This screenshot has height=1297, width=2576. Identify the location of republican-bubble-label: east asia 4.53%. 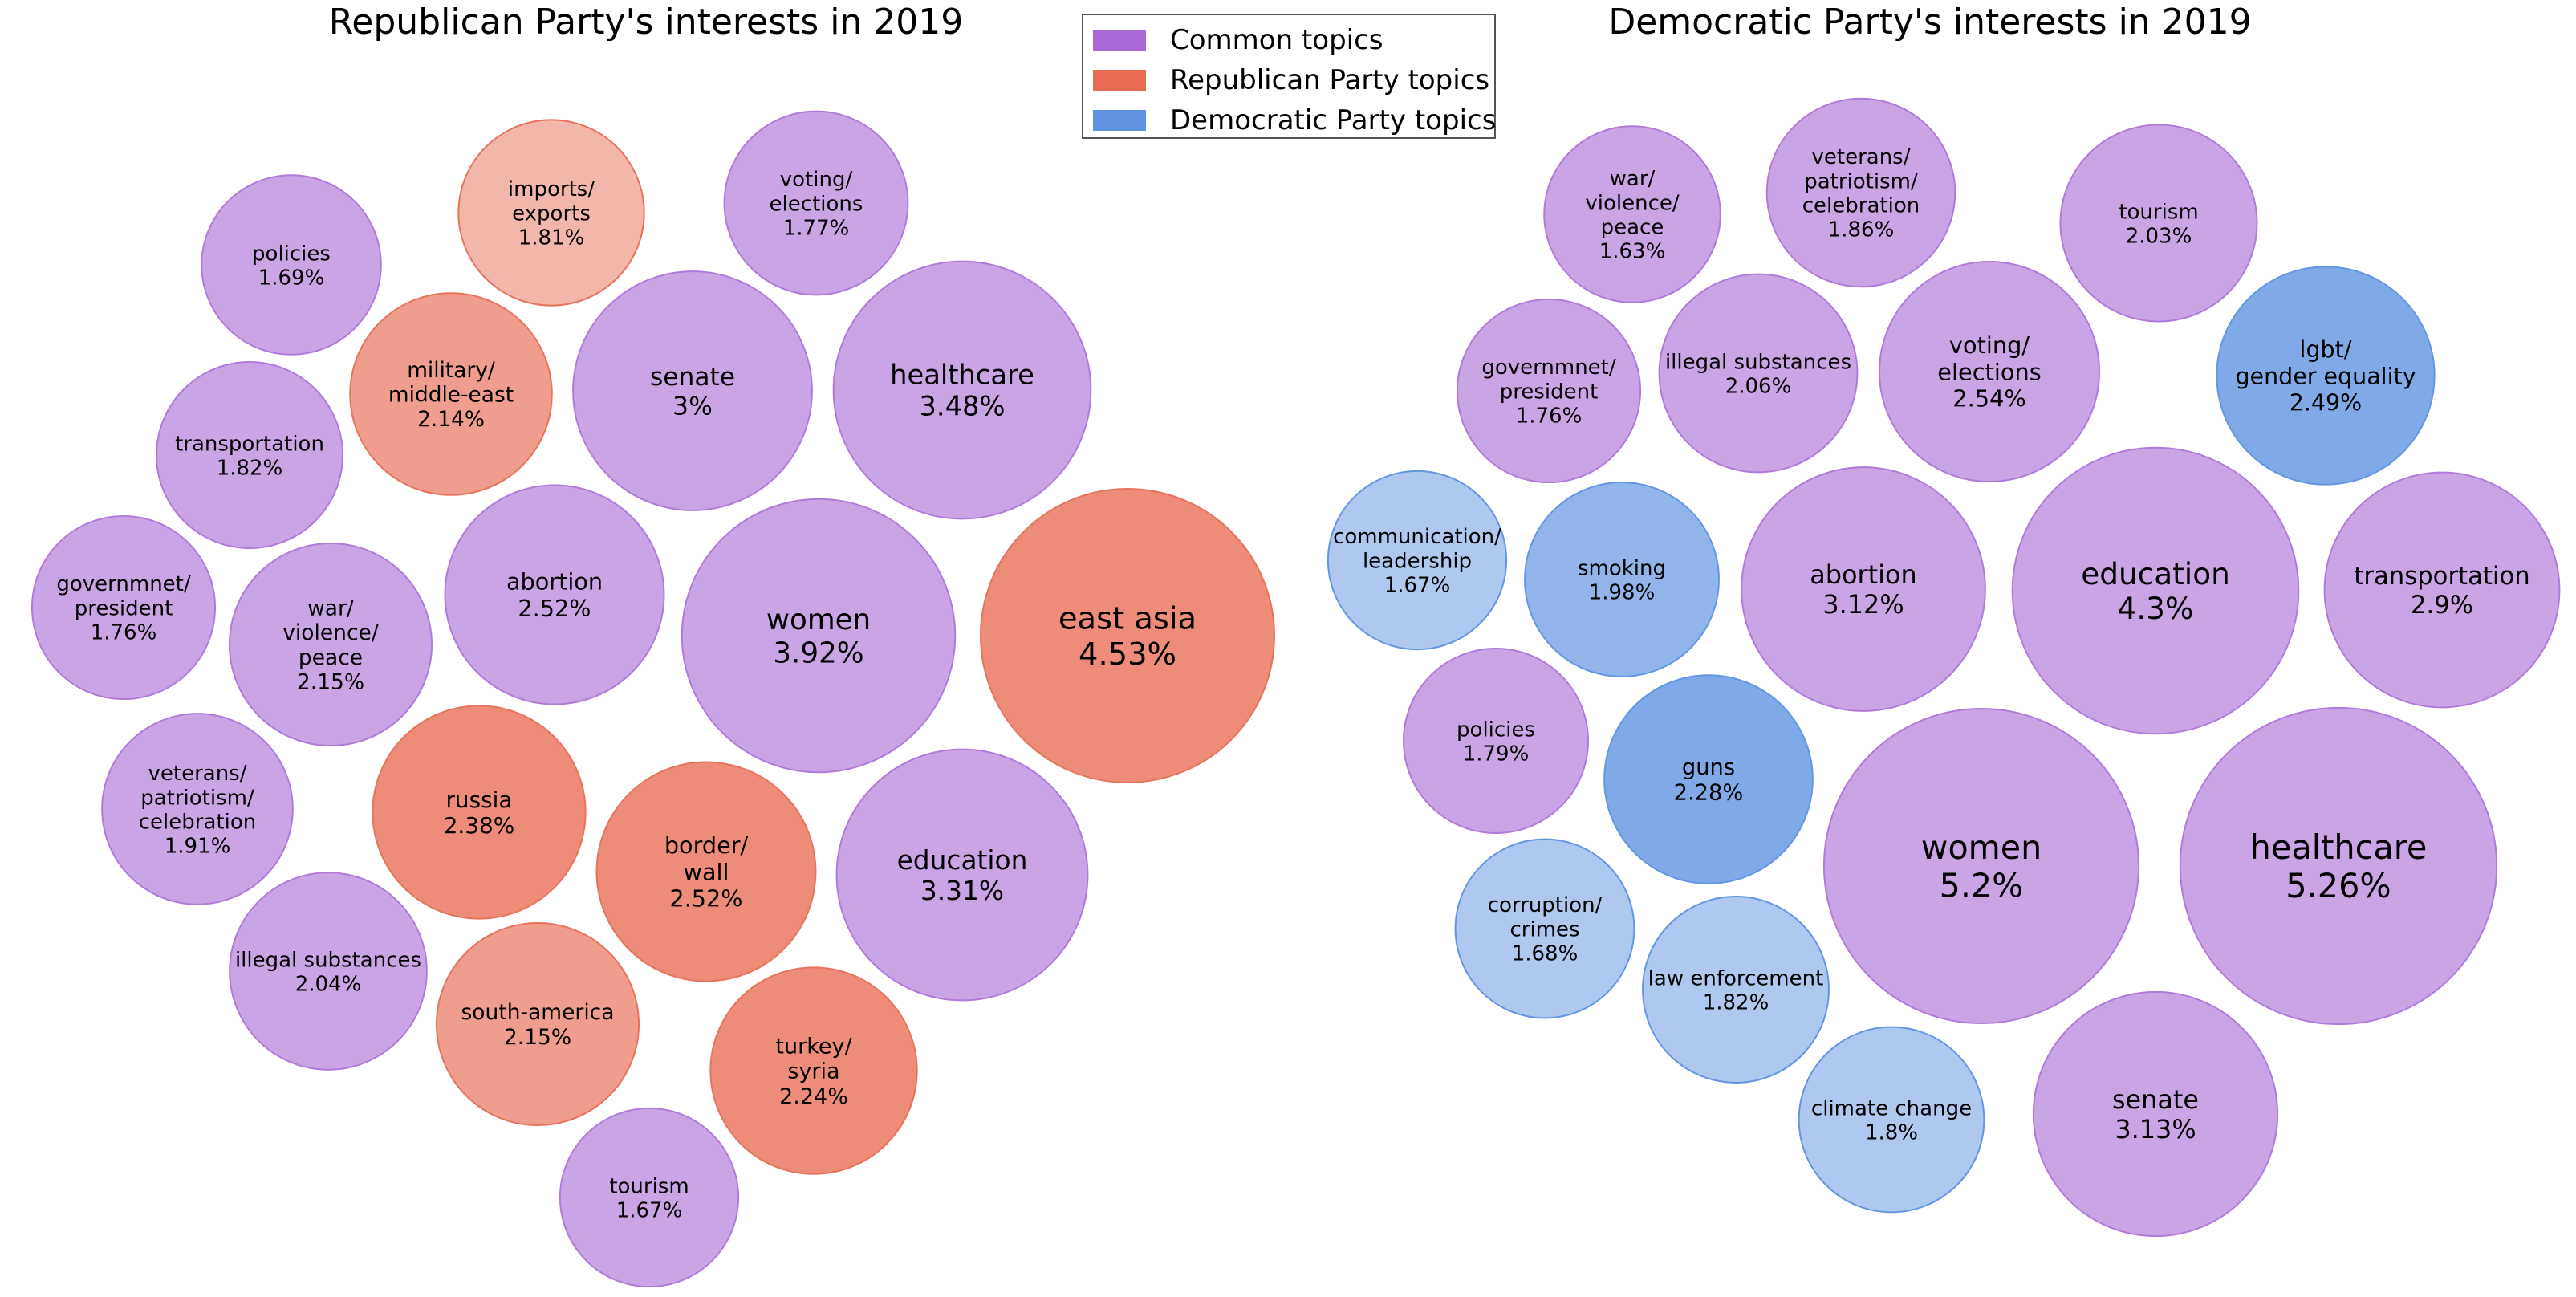
(1127, 637).